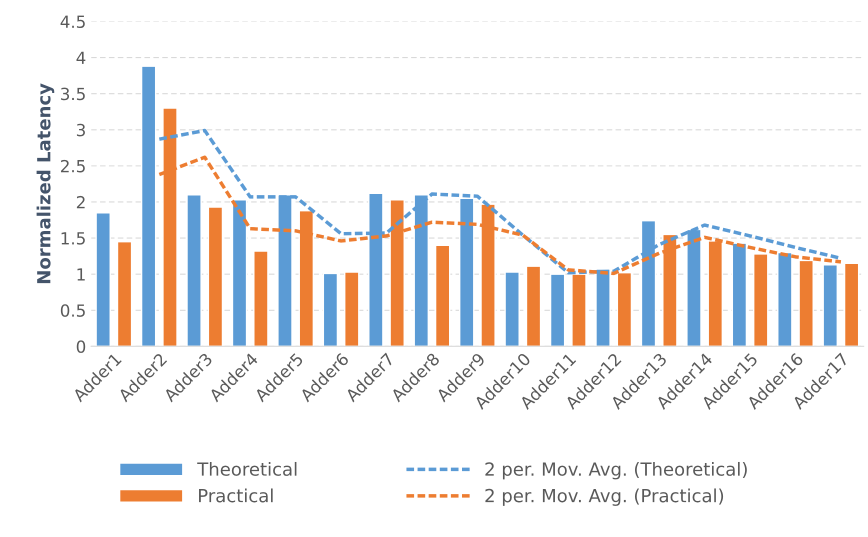  What do you see at coordinates (72, 22) in the screenshot?
I see `y-tick-label: 4.5` at bounding box center [72, 22].